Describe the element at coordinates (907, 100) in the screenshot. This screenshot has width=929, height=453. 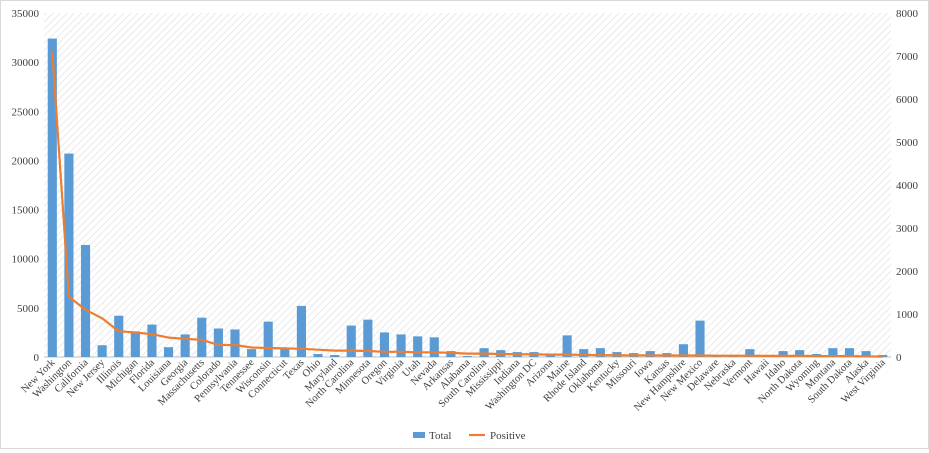
I see `y-right-tick-label: 6000` at that location.